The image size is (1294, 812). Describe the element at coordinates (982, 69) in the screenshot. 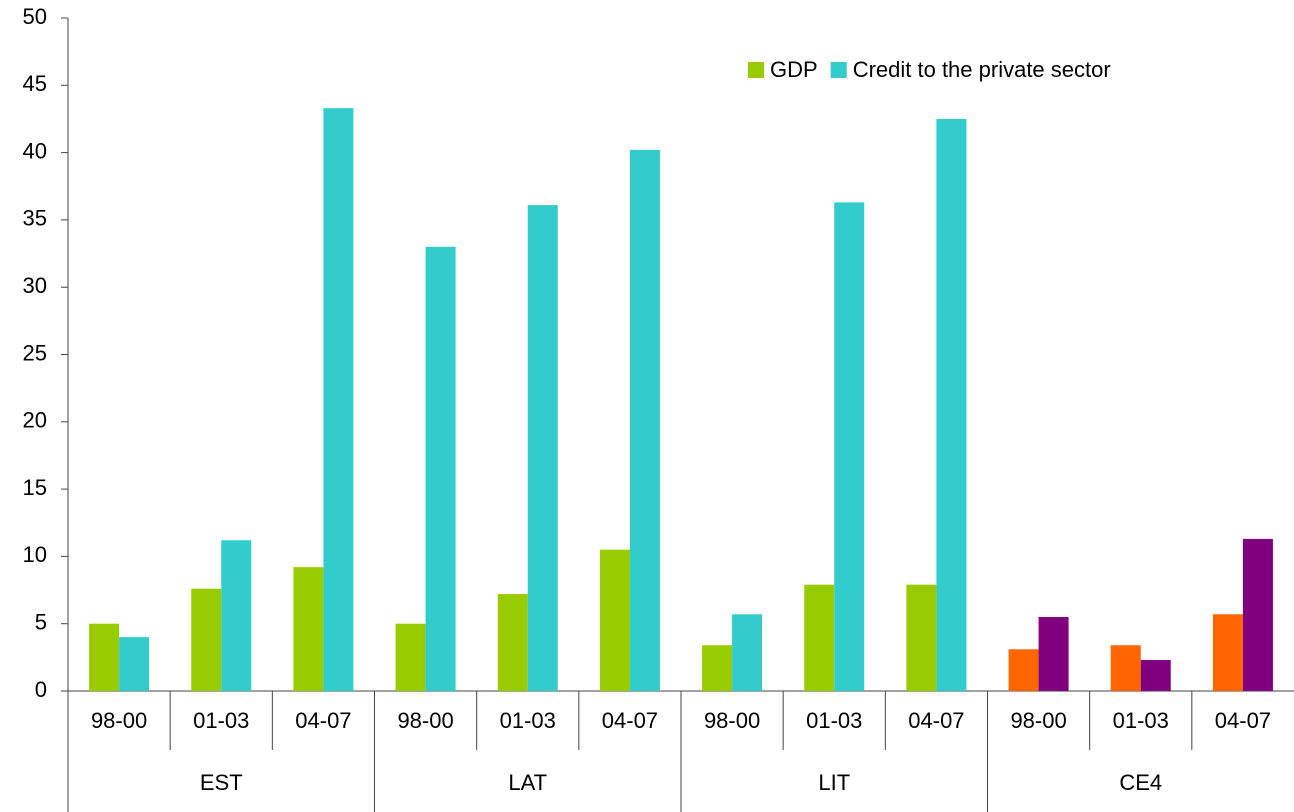

I see `legend-label: Credit to the private sector` at that location.